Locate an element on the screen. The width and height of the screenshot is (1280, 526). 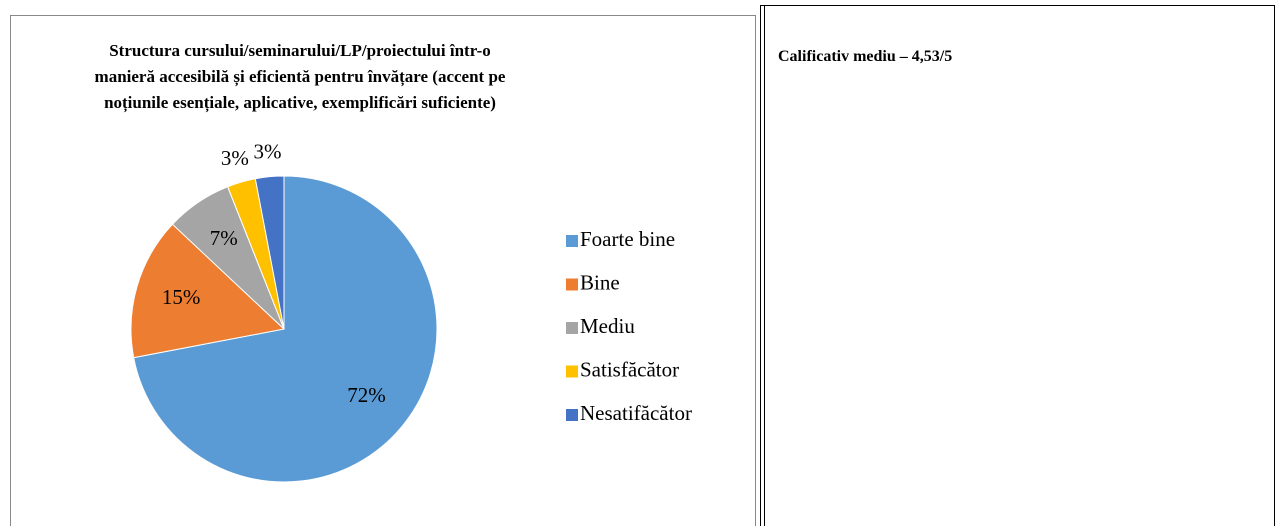
data-label: 15% is located at coordinates (181, 297).